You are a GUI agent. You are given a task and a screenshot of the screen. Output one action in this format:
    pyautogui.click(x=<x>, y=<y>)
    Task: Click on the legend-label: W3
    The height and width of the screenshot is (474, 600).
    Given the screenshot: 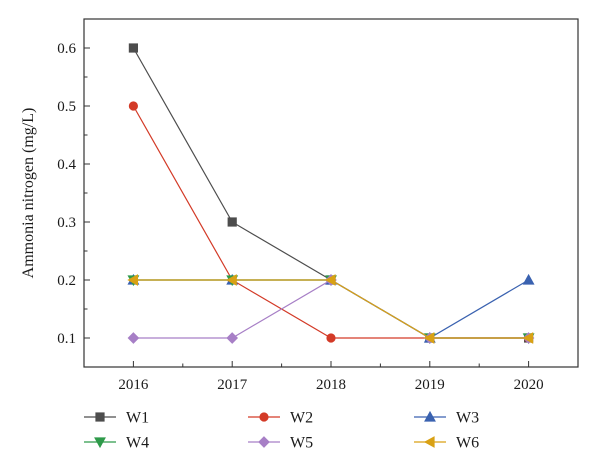 What is the action you would take?
    pyautogui.click(x=467, y=418)
    